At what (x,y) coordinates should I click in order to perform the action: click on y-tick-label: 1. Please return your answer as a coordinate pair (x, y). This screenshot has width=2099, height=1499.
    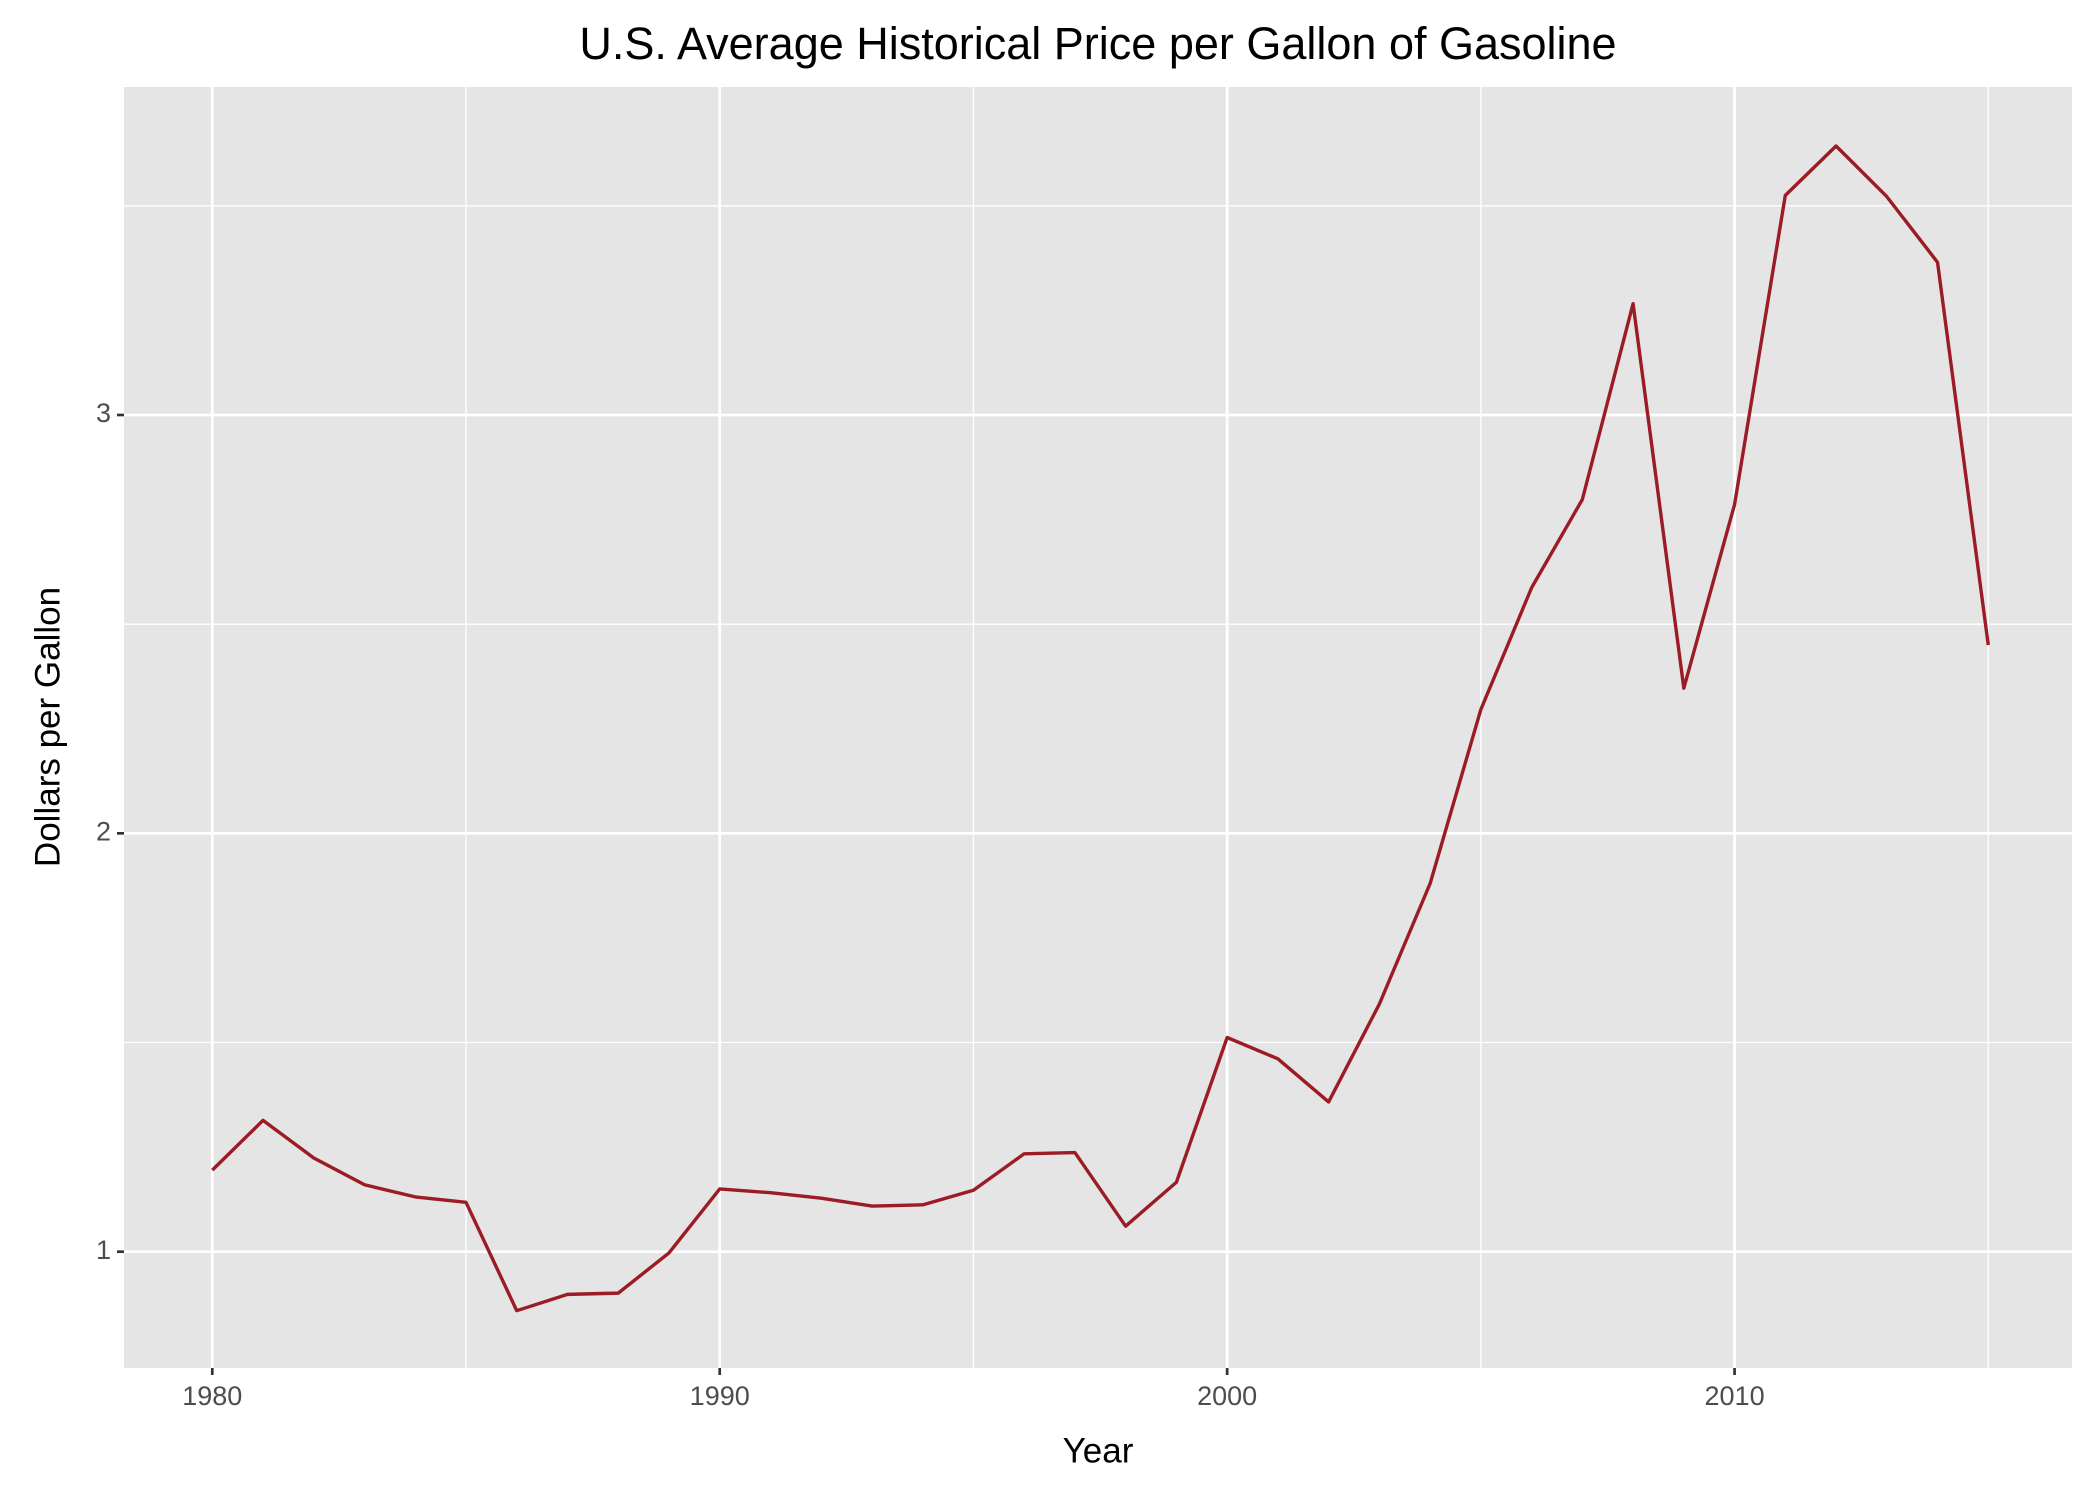
    Looking at the image, I should click on (103, 1250).